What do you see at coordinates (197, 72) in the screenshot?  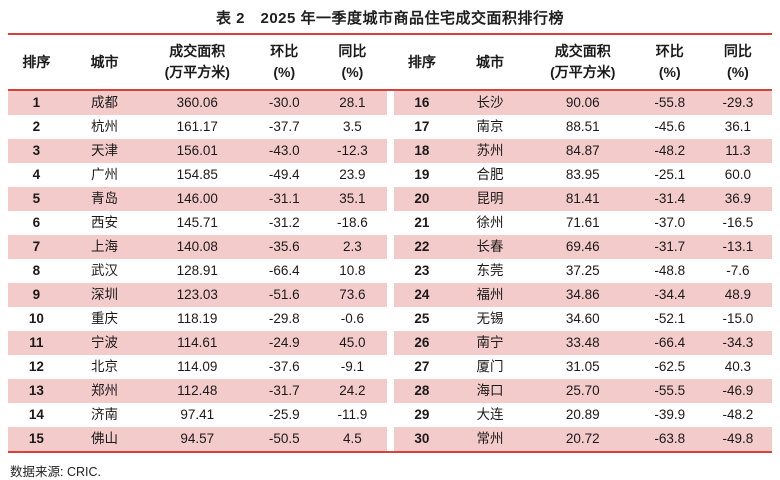 I see `col-header-area-unit: (万平方米)` at bounding box center [197, 72].